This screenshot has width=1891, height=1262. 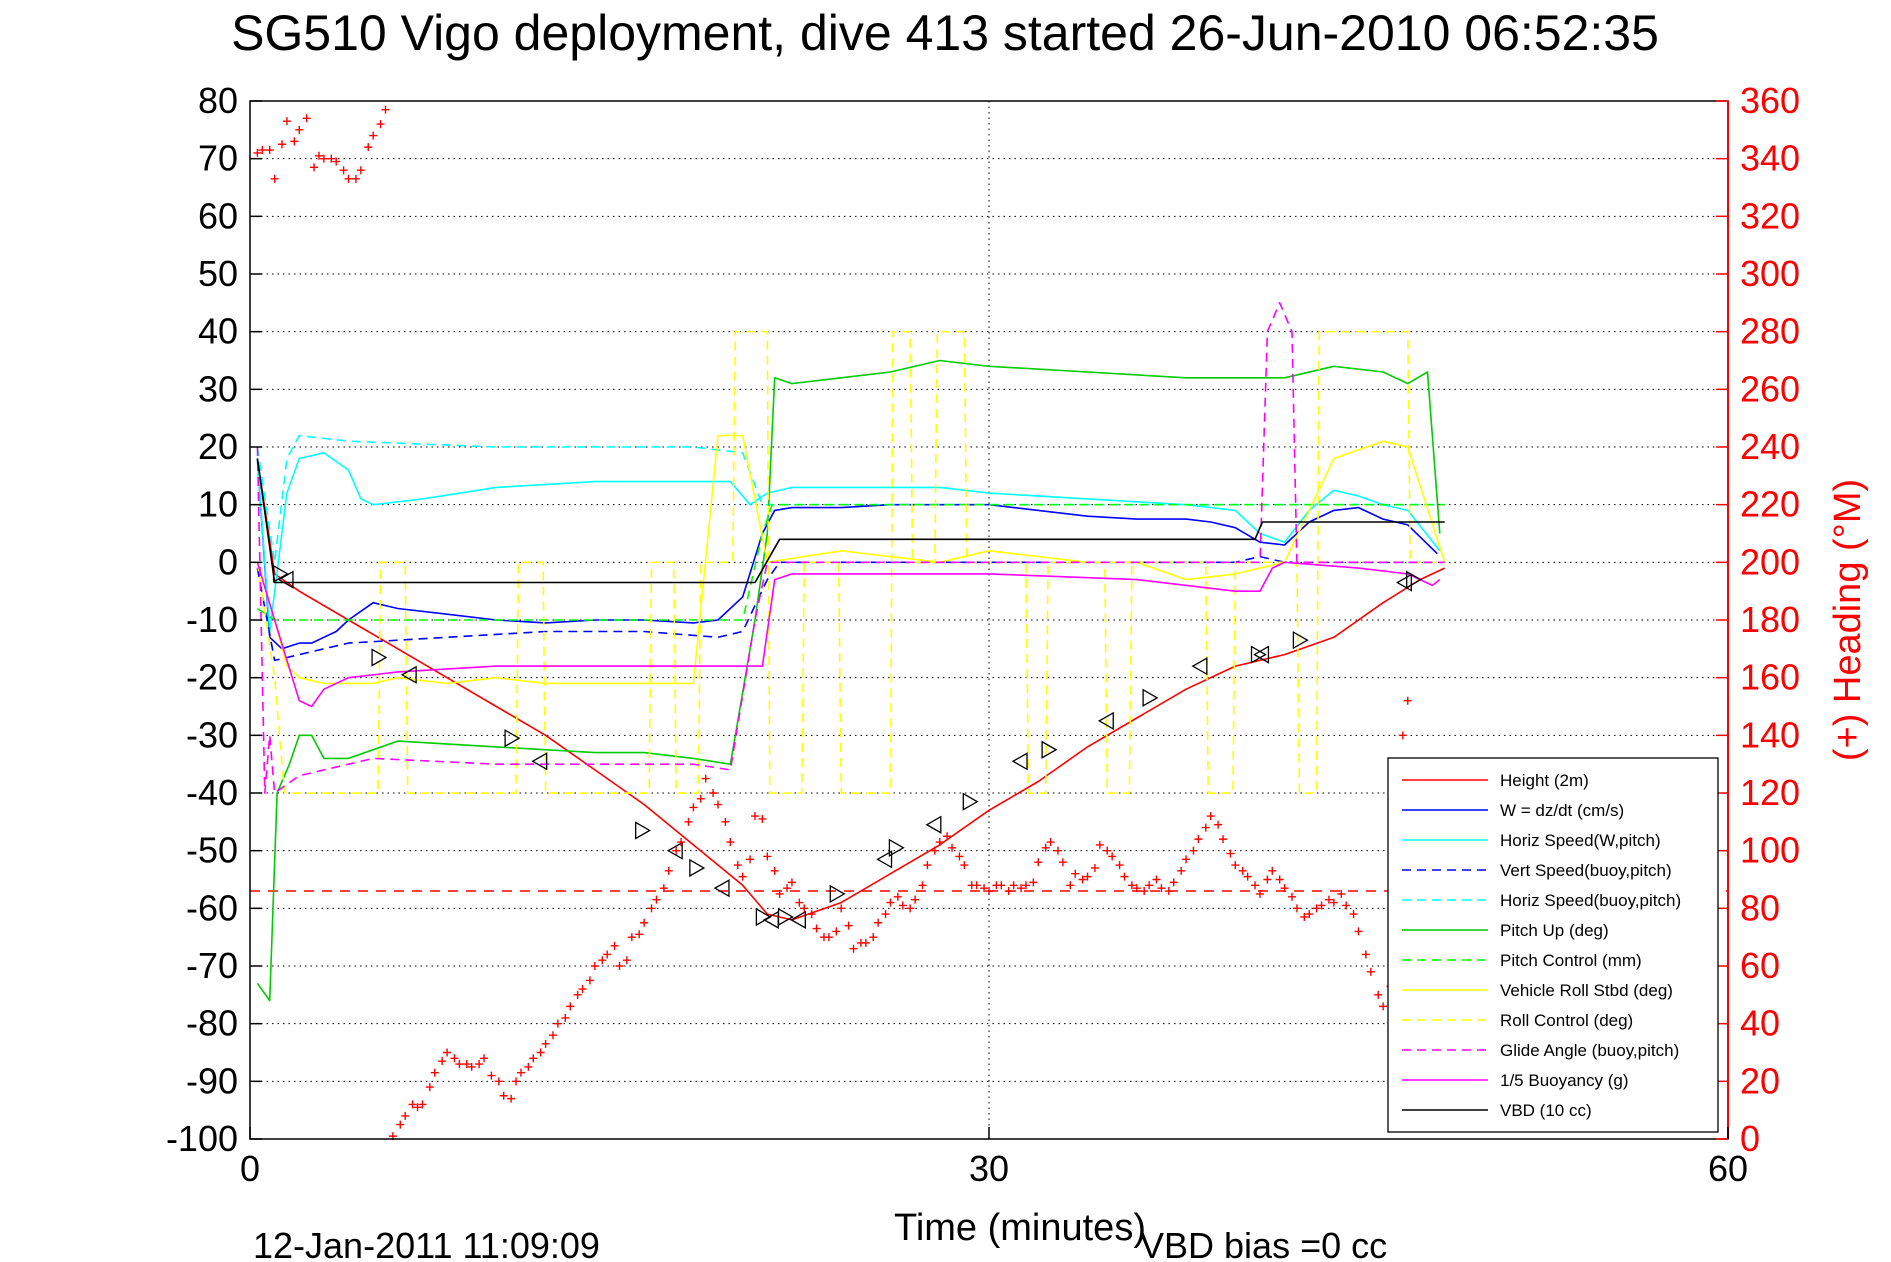 I want to click on y-tick-label: -90, so click(x=212, y=1080).